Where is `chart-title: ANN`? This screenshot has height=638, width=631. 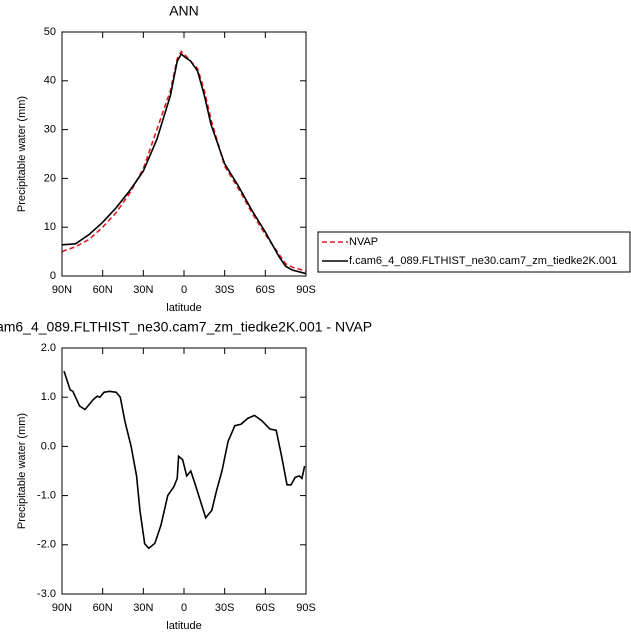
chart-title: ANN is located at coordinates (184, 11).